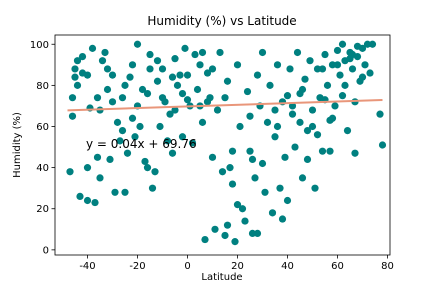 This screenshot has height=288, width=432. What do you see at coordinates (237, 266) in the screenshot?
I see `x-tick-label: 20` at bounding box center [237, 266].